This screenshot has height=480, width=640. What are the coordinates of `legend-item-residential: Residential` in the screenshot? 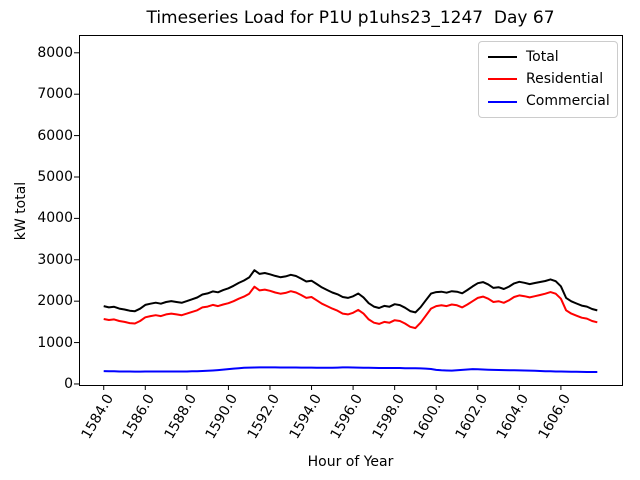 It's located at (548, 79).